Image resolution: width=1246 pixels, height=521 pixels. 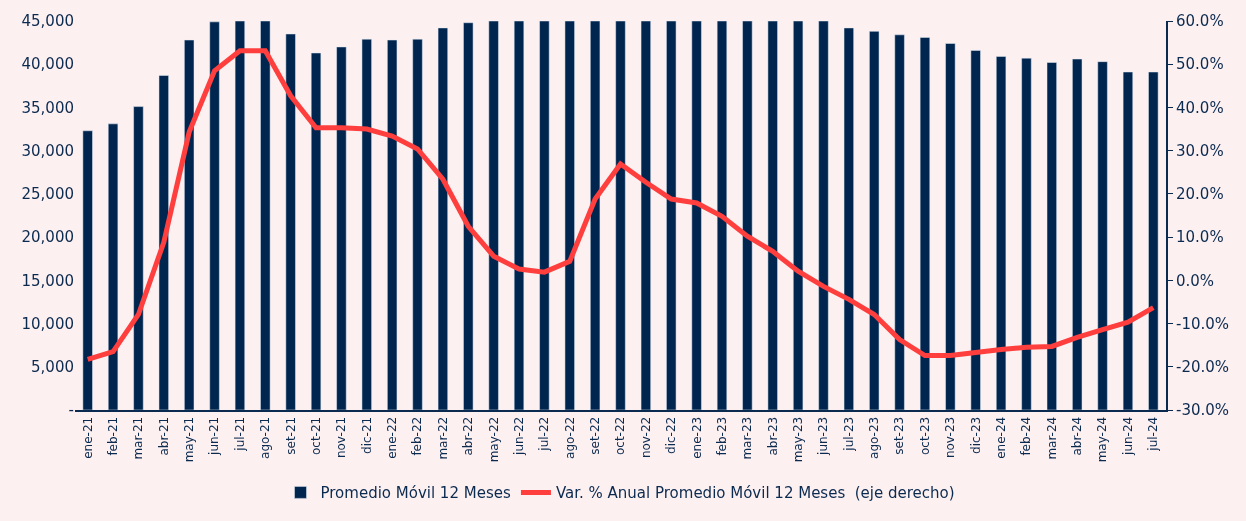 I want to click on x-tick-label: mar-22, so click(x=442, y=438).